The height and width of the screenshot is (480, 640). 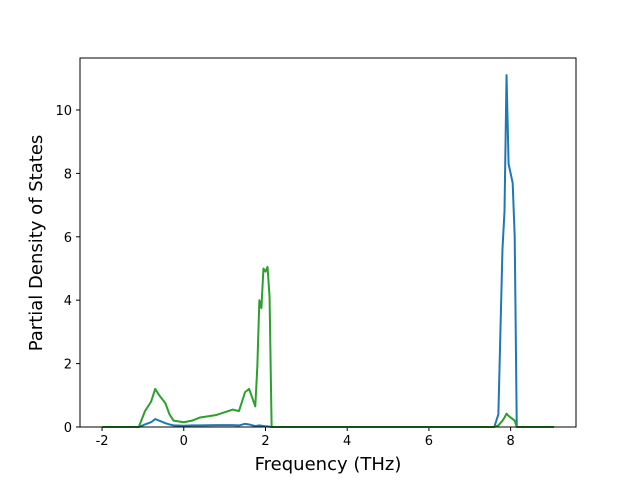 What do you see at coordinates (102, 441) in the screenshot?
I see `x-tick-label: -2` at bounding box center [102, 441].